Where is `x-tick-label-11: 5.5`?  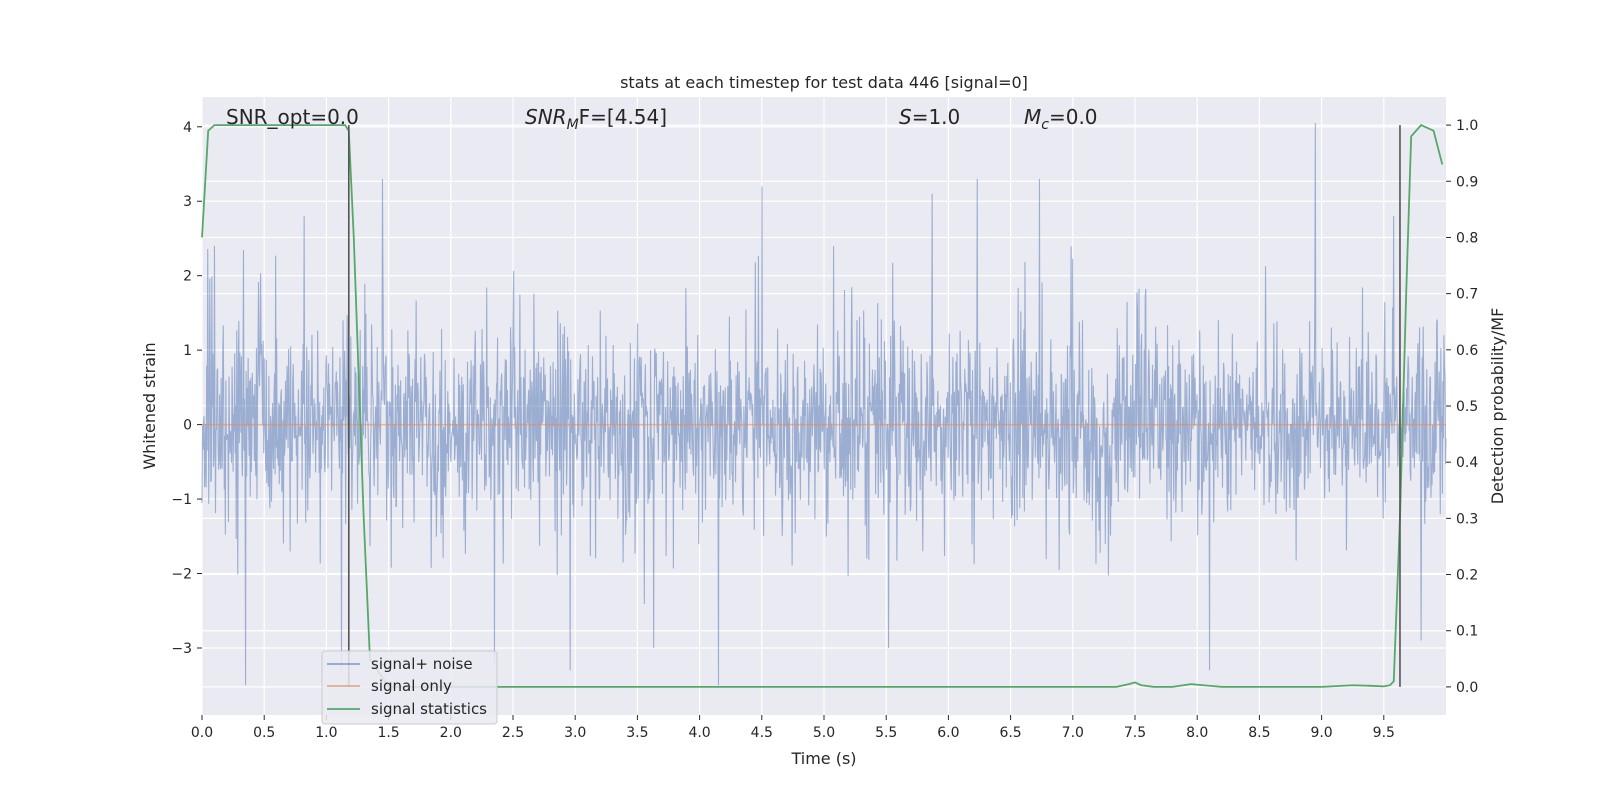
x-tick-label-11: 5.5 is located at coordinates (886, 733).